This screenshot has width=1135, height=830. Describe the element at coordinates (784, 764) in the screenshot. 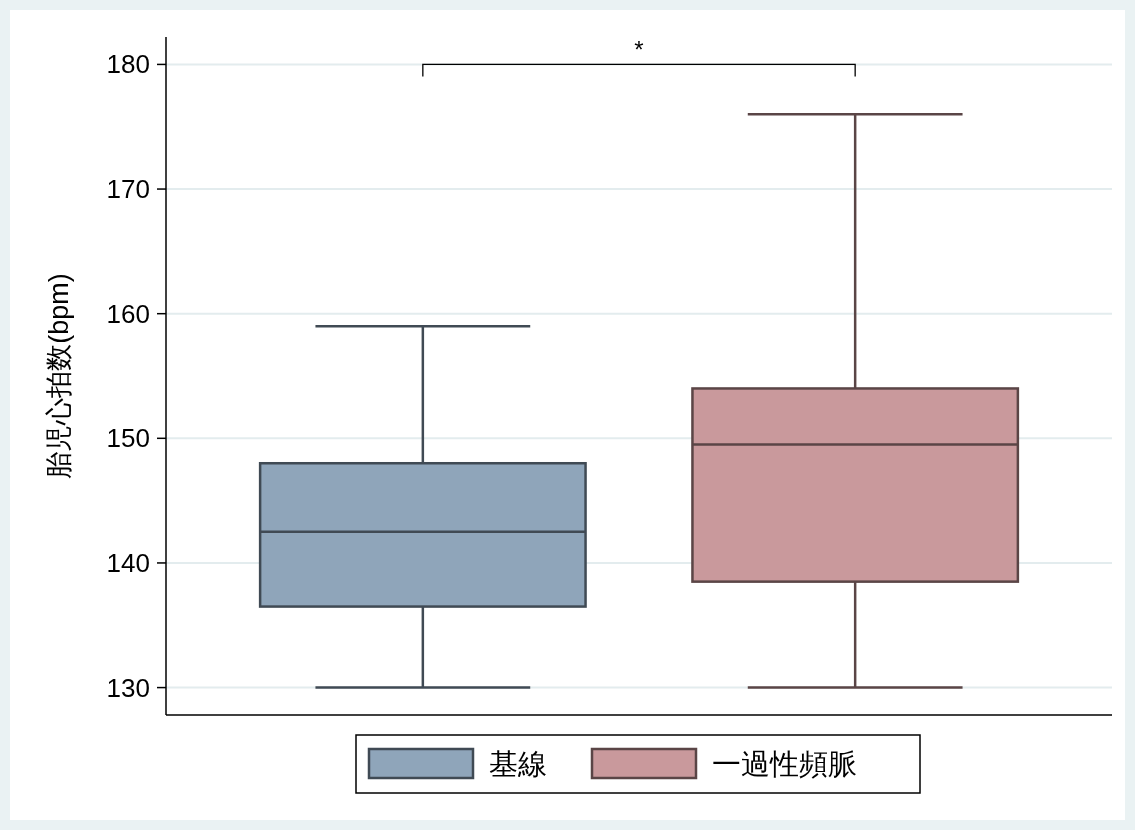

I see `legend-label: 一過性頻脈` at that location.